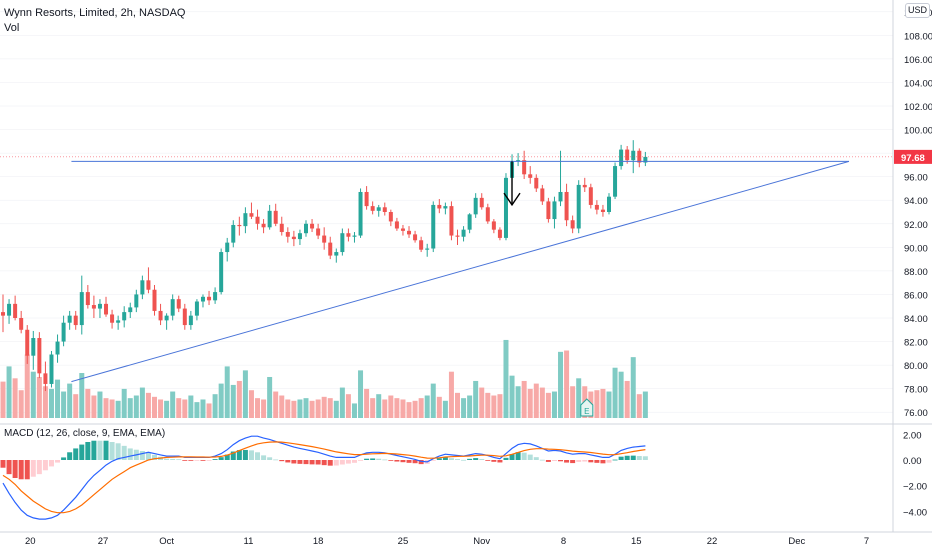 The width and height of the screenshot is (932, 550). What do you see at coordinates (917, 10) in the screenshot?
I see `currency-button: USD` at bounding box center [917, 10].